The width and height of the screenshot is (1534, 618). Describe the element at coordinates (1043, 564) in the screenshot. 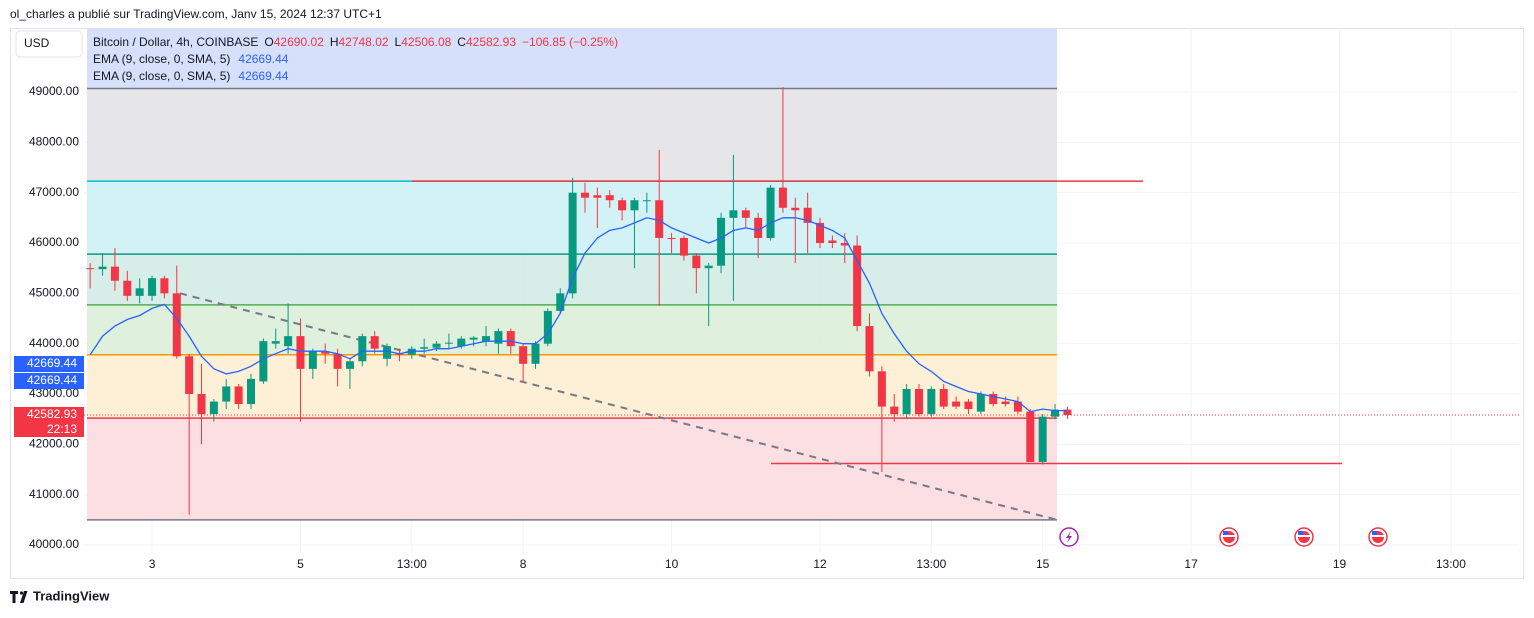

I see `x-tick-label: 15` at that location.